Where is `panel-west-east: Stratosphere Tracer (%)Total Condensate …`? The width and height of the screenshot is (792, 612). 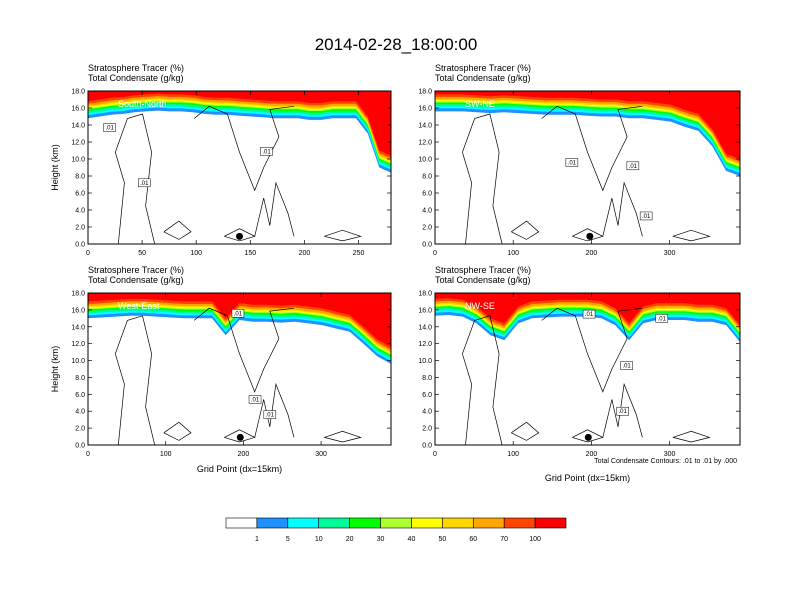
panel-west-east: Stratosphere Tracer (%)Total Condensate … is located at coordinates (221, 369).